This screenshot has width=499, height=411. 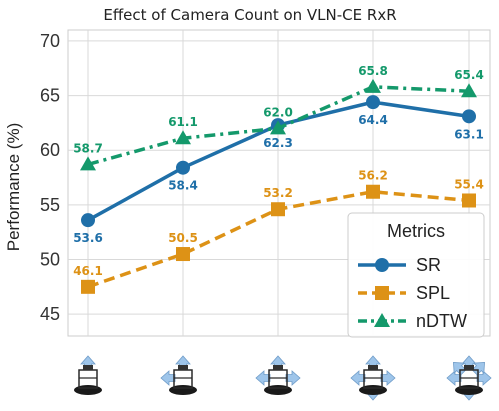 I want to click on data-label-ndtw: 61.1, so click(x=183, y=122).